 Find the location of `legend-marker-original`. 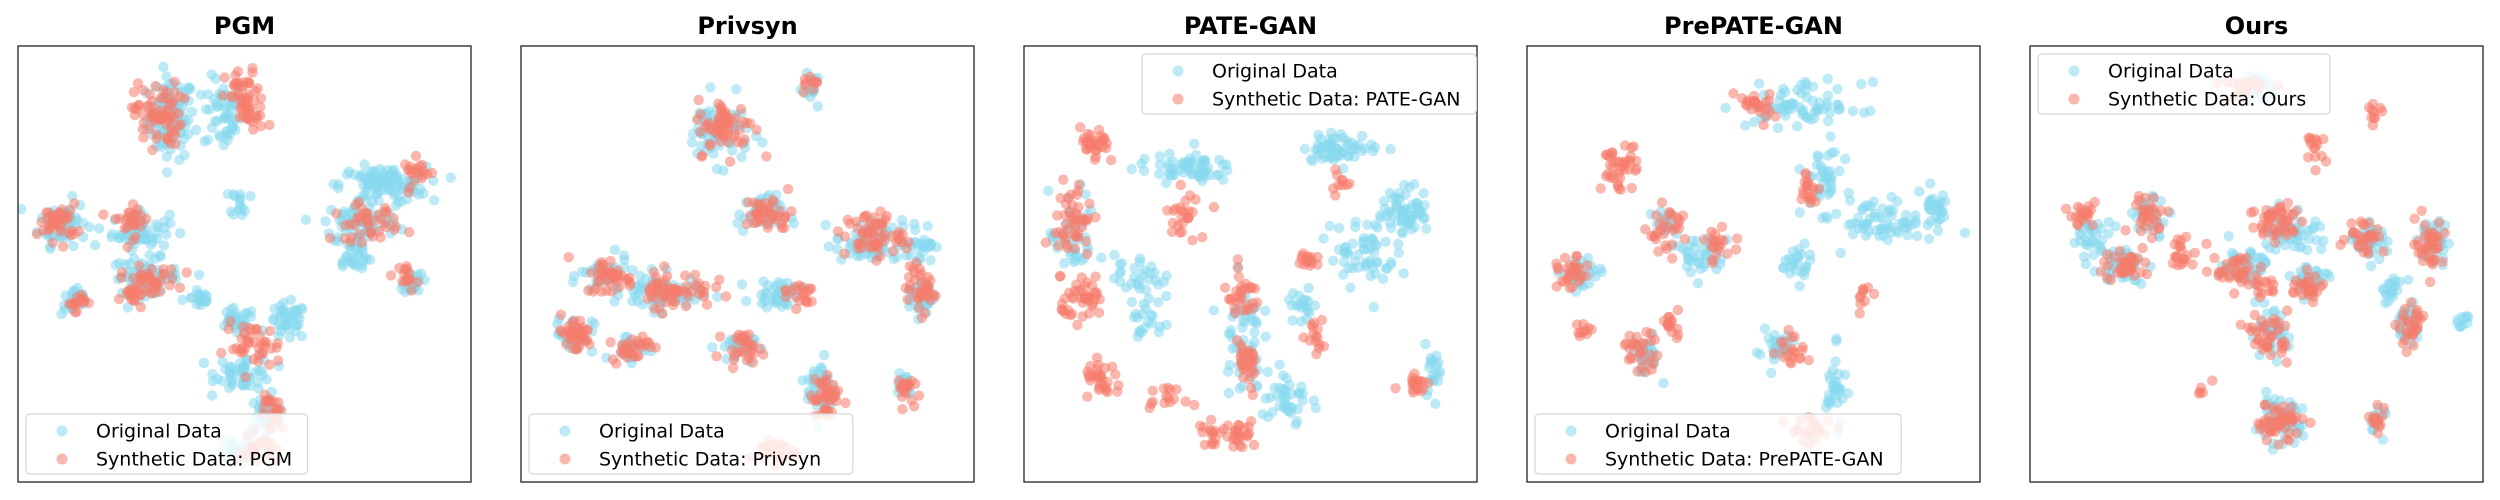

legend-marker-original is located at coordinates (62, 431).